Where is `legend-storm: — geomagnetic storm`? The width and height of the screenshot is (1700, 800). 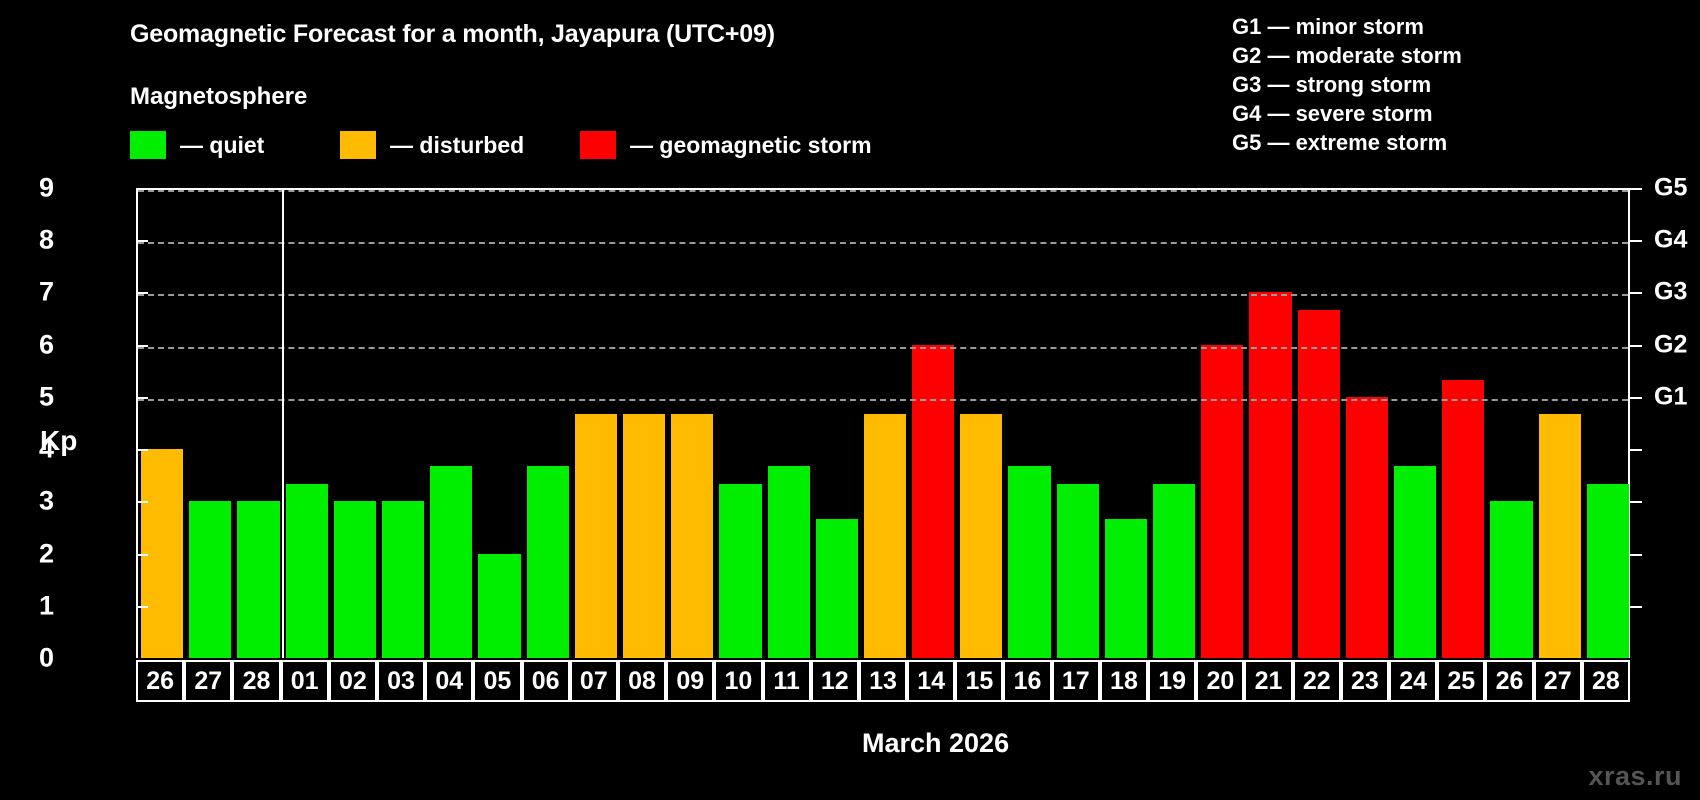 legend-storm: — geomagnetic storm is located at coordinates (726, 145).